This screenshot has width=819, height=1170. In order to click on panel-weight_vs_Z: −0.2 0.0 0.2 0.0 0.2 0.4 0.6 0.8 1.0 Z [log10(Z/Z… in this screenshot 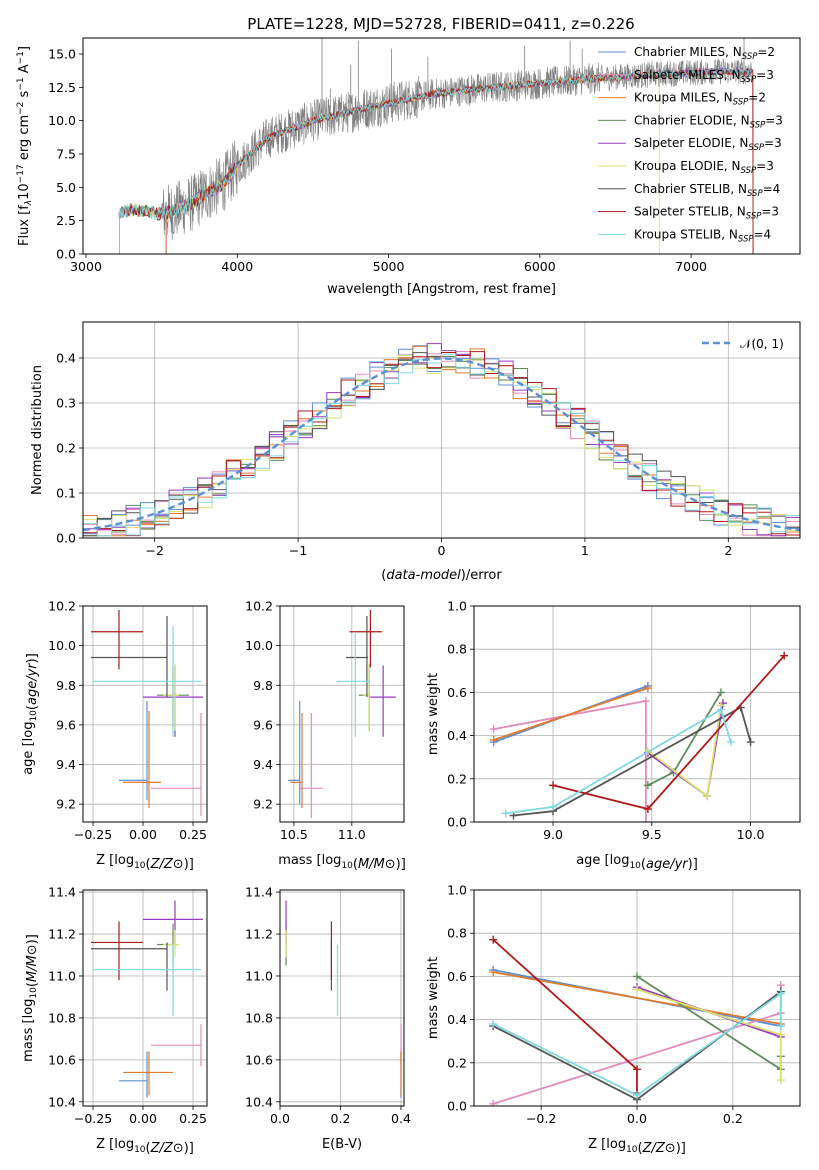, I will do `click(613, 1019)`.